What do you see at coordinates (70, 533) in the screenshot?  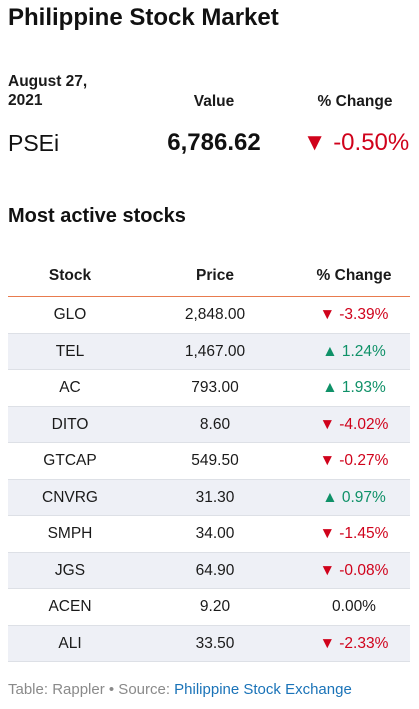 I see `stock-symbol: SMPH` at bounding box center [70, 533].